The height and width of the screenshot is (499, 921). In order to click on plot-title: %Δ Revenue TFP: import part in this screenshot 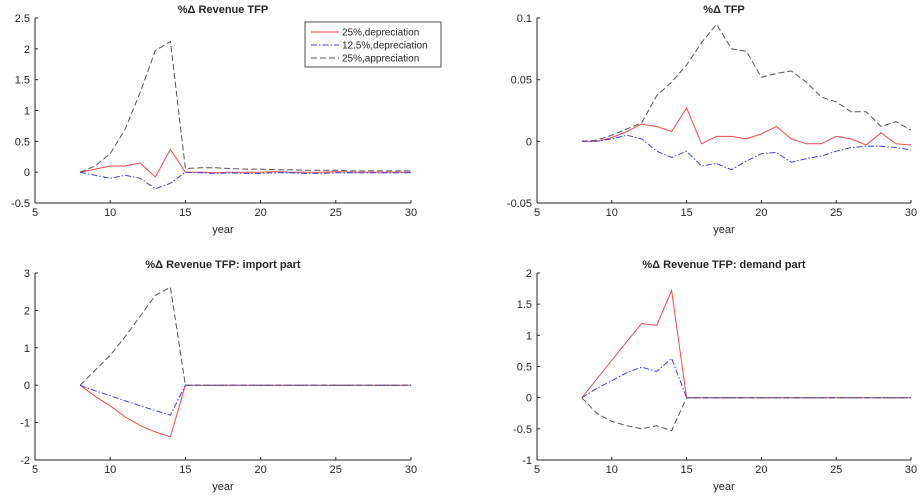, I will do `click(223, 265)`.